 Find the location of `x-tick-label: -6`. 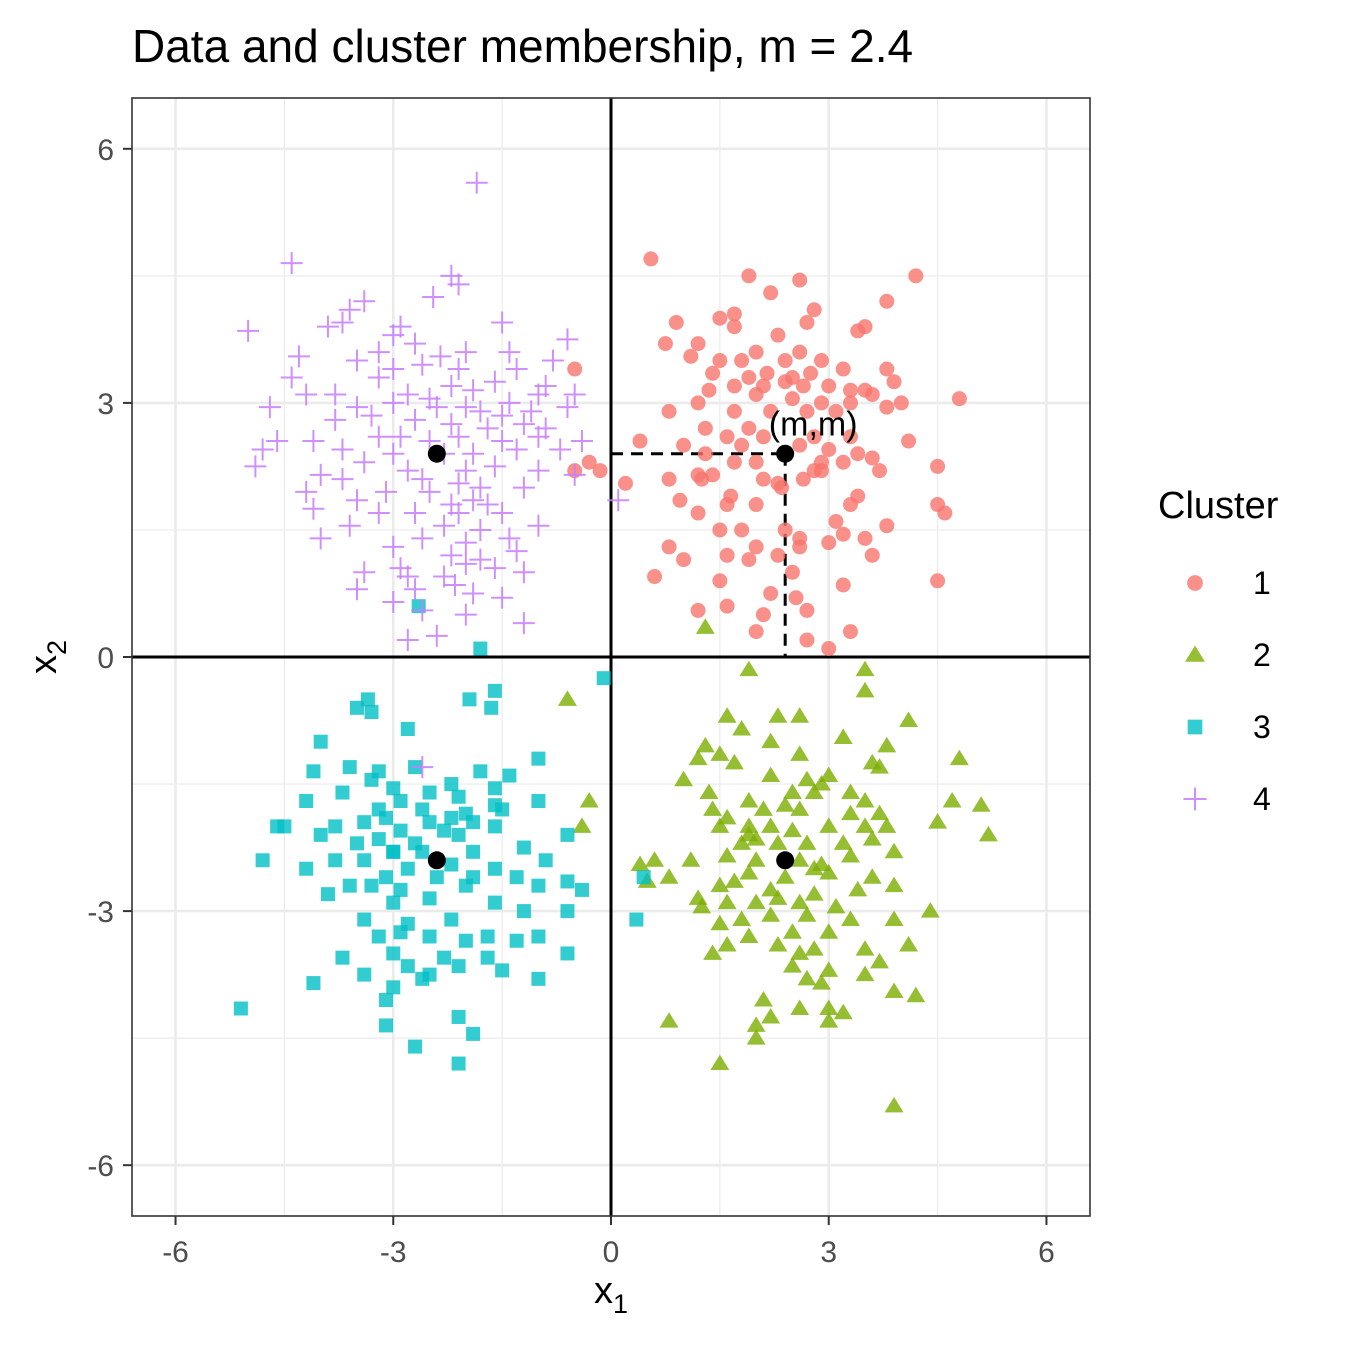

x-tick-label: -6 is located at coordinates (175, 1252).